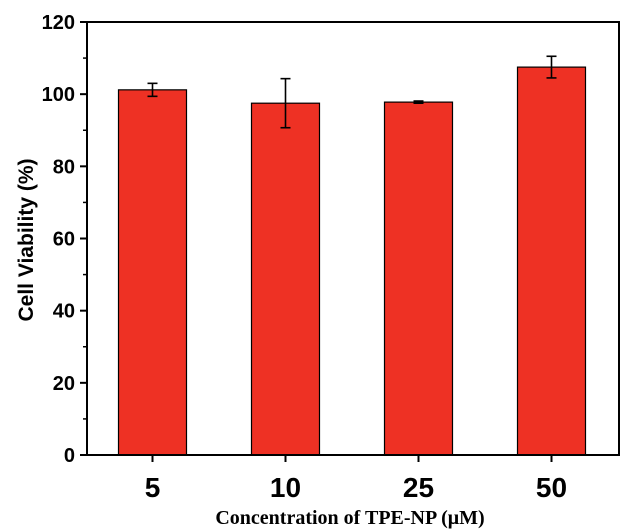 The height and width of the screenshot is (531, 627). I want to click on y-tick-label-0: 0, so click(69, 456).